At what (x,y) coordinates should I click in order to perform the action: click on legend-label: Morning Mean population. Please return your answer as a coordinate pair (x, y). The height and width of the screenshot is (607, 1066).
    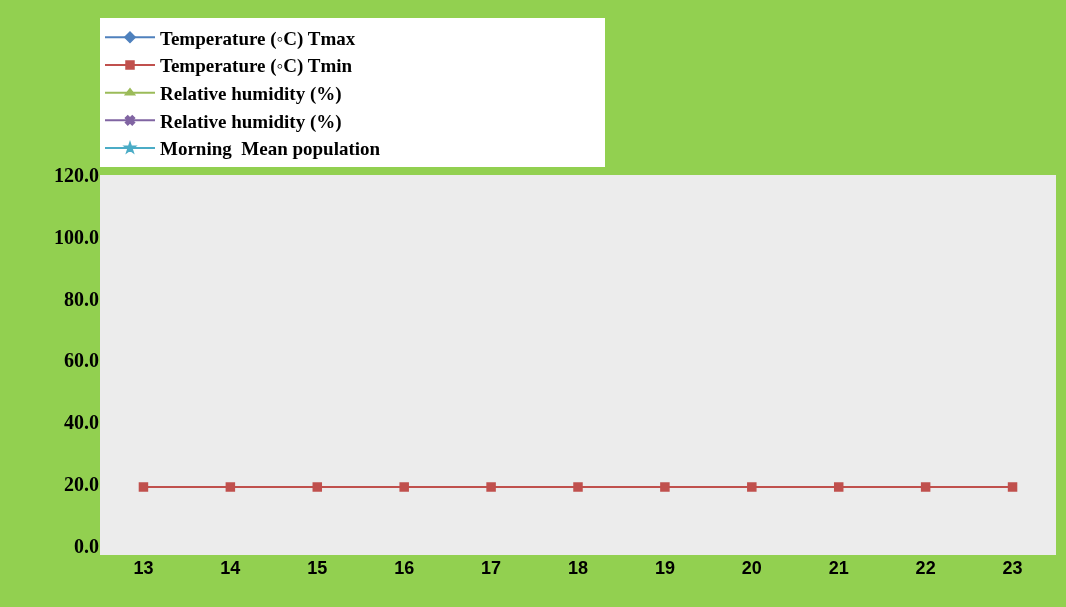
    Looking at the image, I should click on (270, 149).